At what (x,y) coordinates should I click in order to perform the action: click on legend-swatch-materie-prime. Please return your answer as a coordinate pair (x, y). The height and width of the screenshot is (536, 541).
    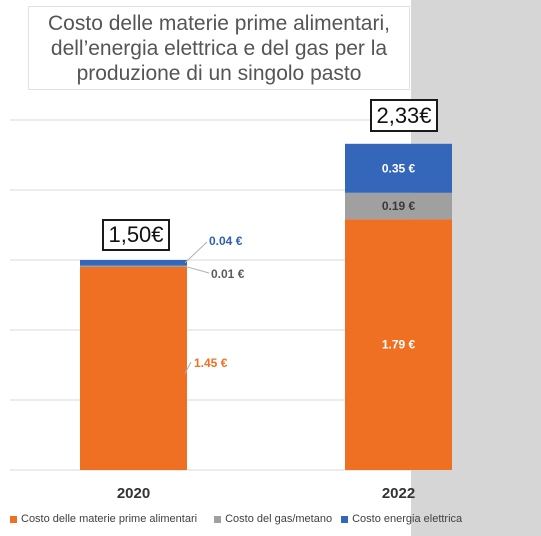
    Looking at the image, I should click on (13, 519).